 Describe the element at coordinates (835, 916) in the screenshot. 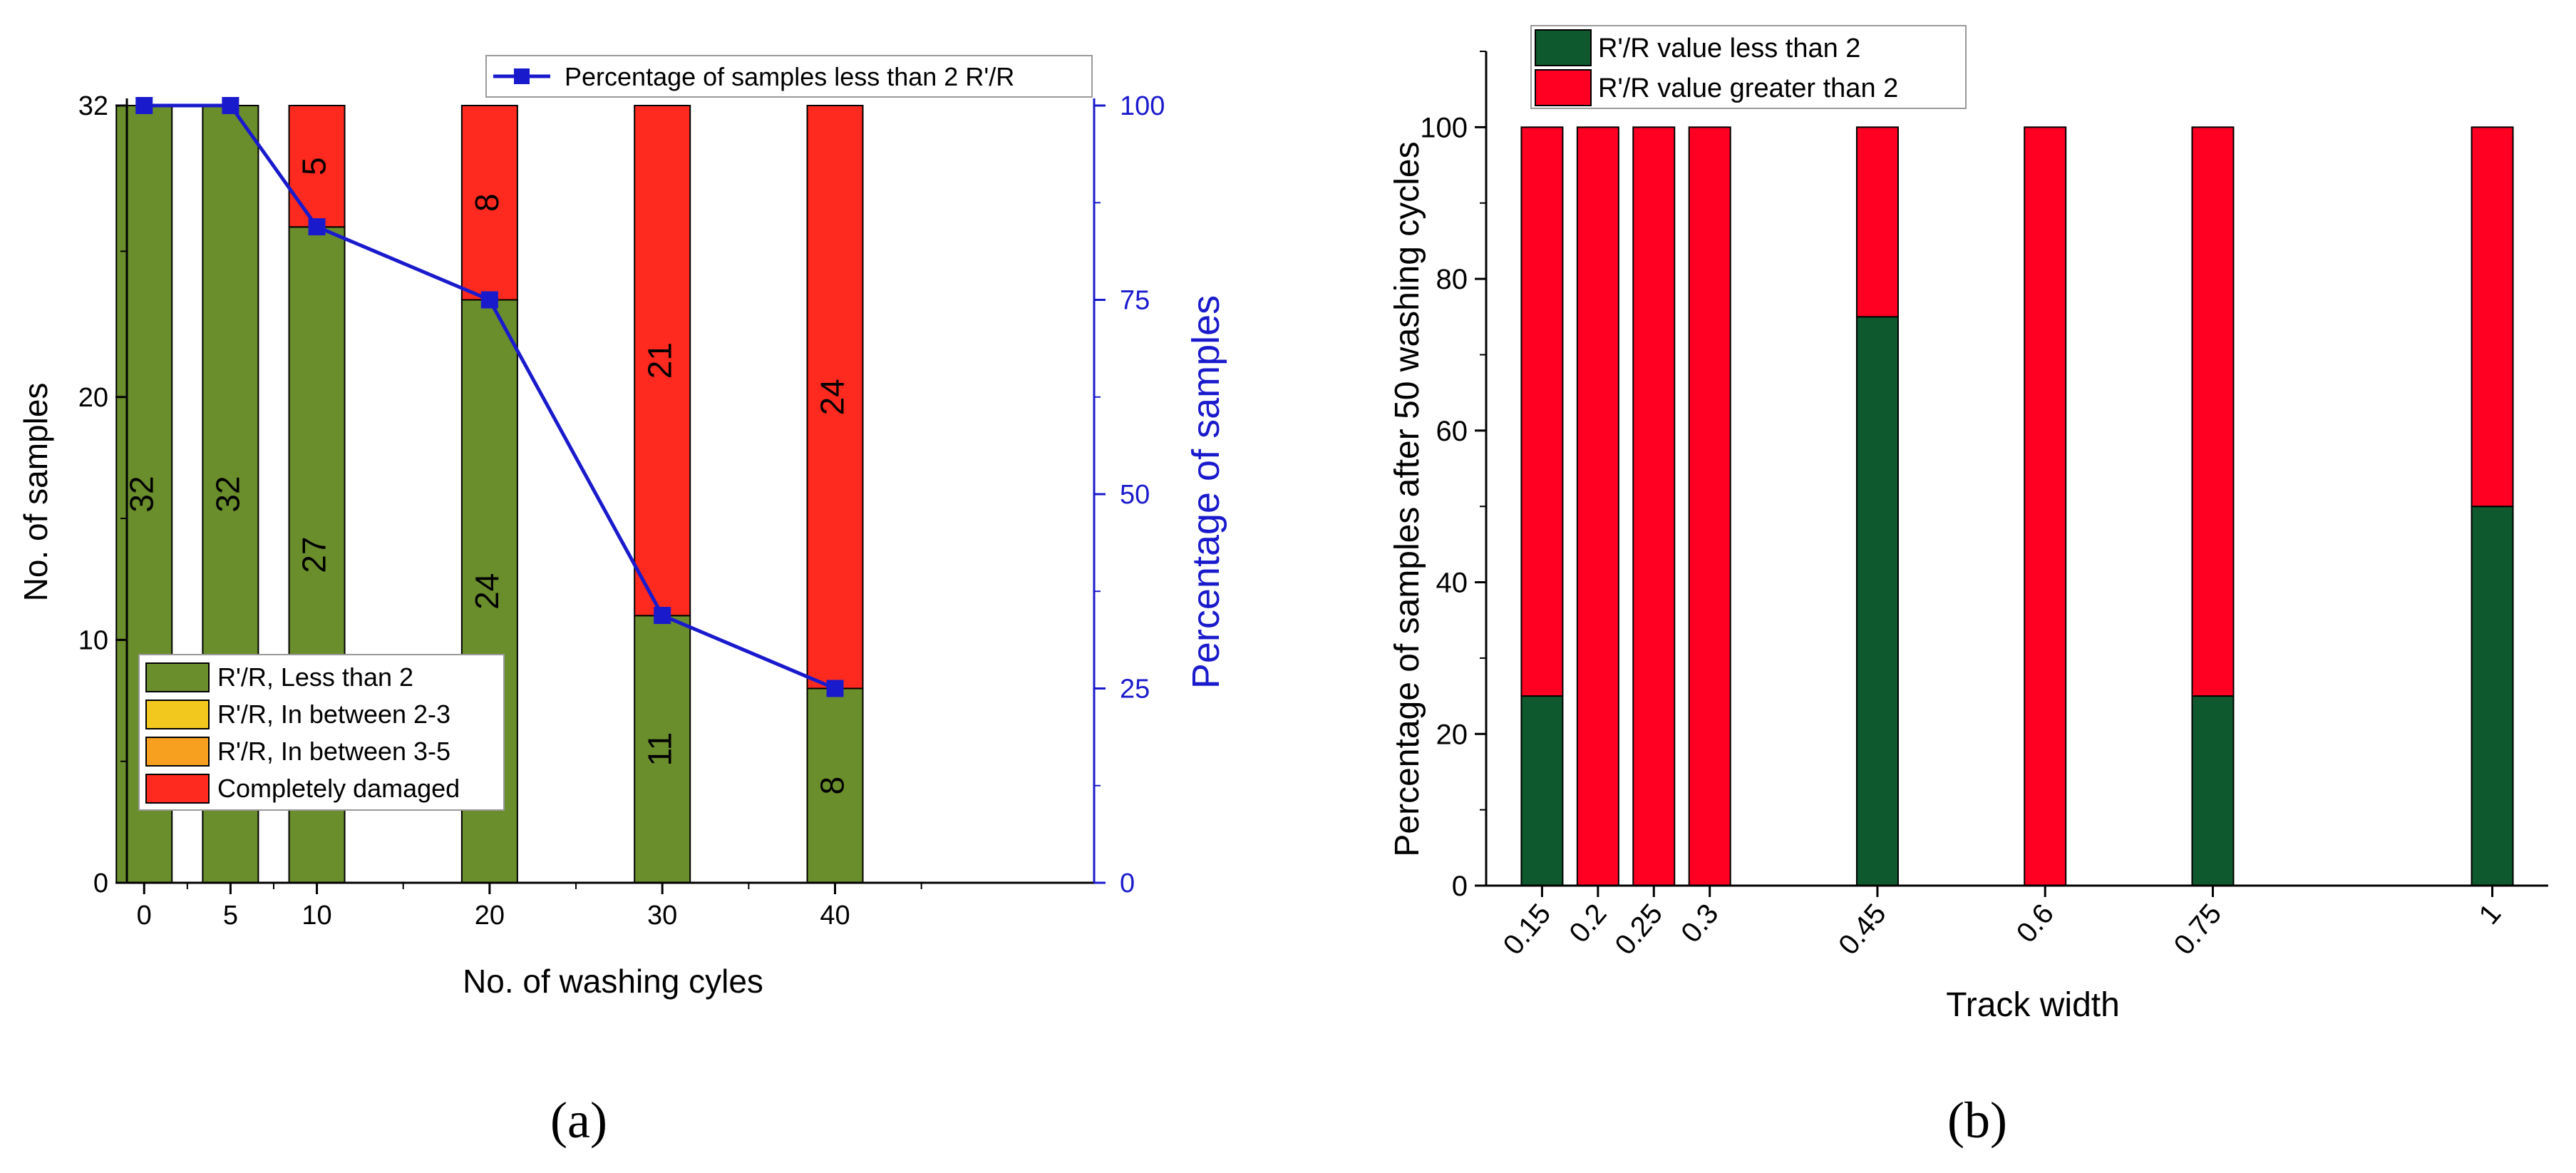

I see `panel-a-x-tick-label-40: 40` at that location.